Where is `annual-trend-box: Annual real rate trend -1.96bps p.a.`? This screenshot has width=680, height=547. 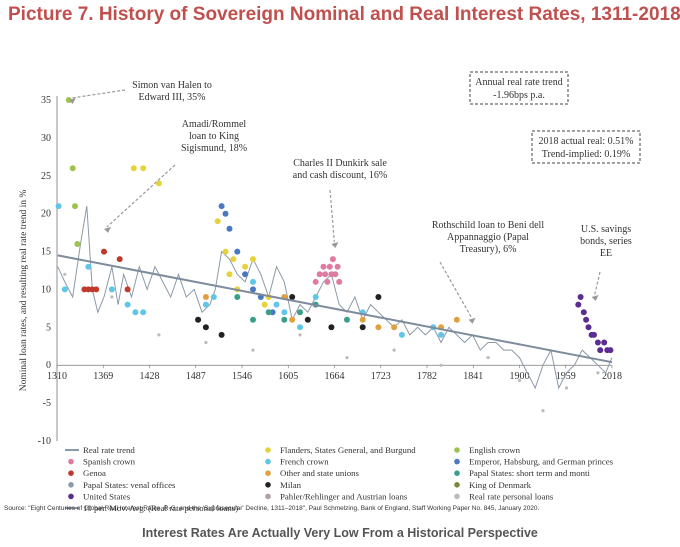 annual-trend-box: Annual real rate trend -1.96bps p.a. is located at coordinates (518, 89).